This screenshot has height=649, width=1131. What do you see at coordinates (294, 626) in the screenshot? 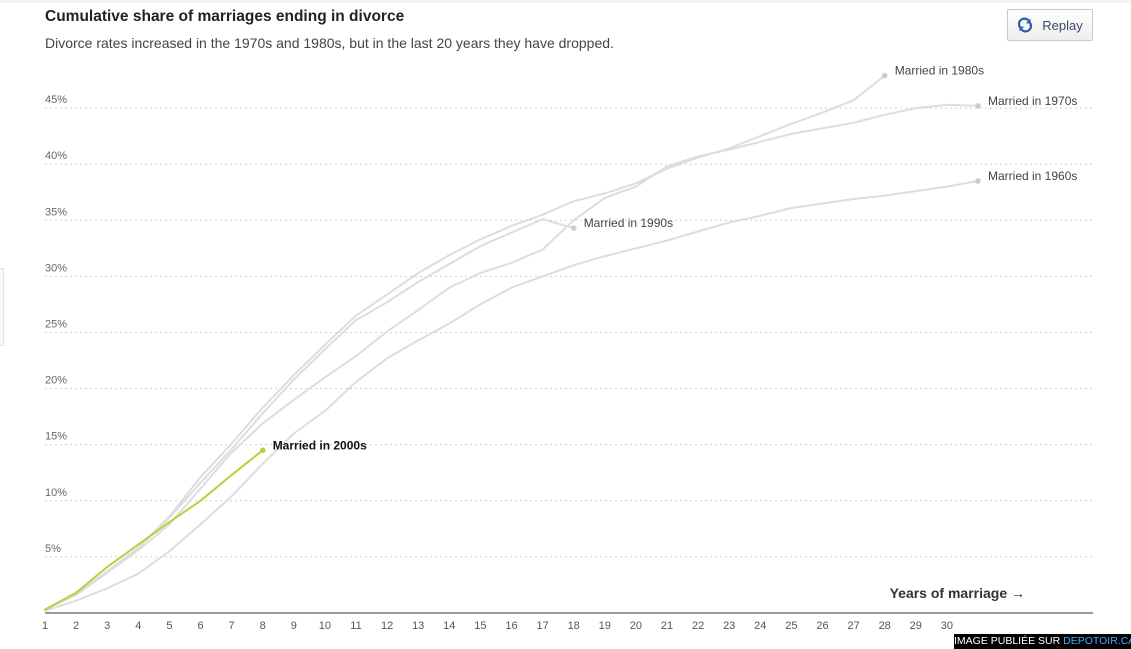
I see `x-tick-label: 9` at bounding box center [294, 626].